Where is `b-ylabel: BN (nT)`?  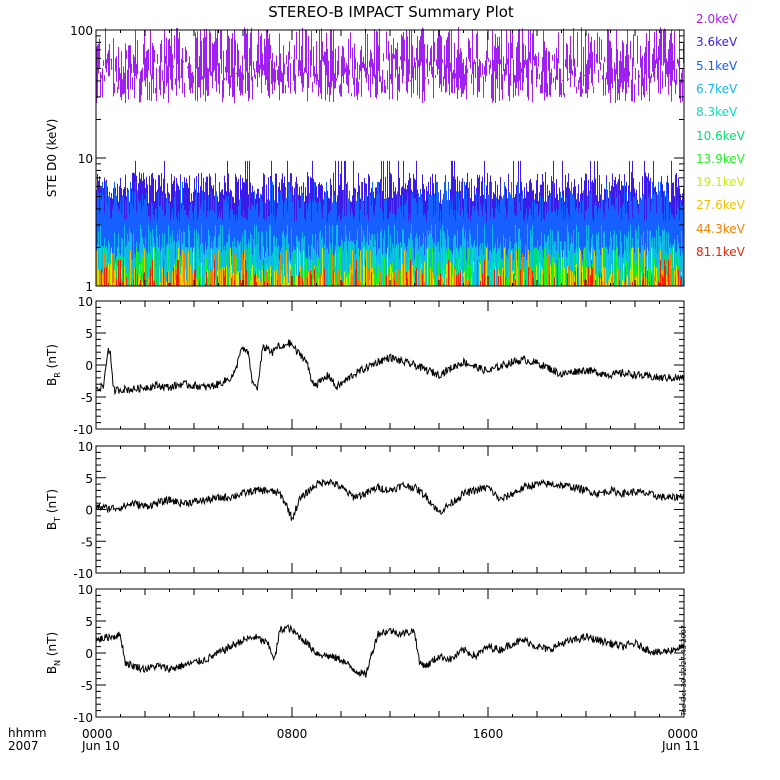
b-ylabel: BN (nT) is located at coordinates (53, 653).